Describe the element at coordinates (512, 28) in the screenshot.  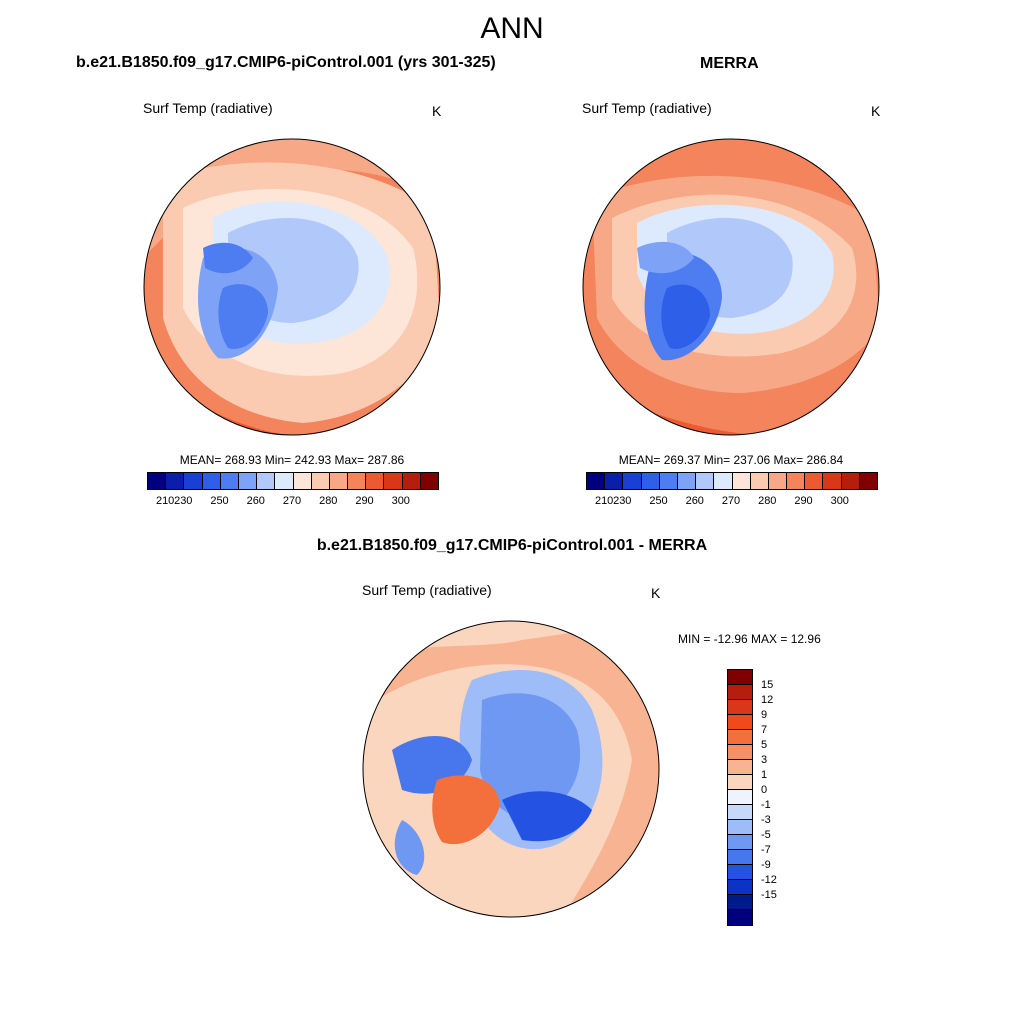
I see `main-title: ANN` at that location.